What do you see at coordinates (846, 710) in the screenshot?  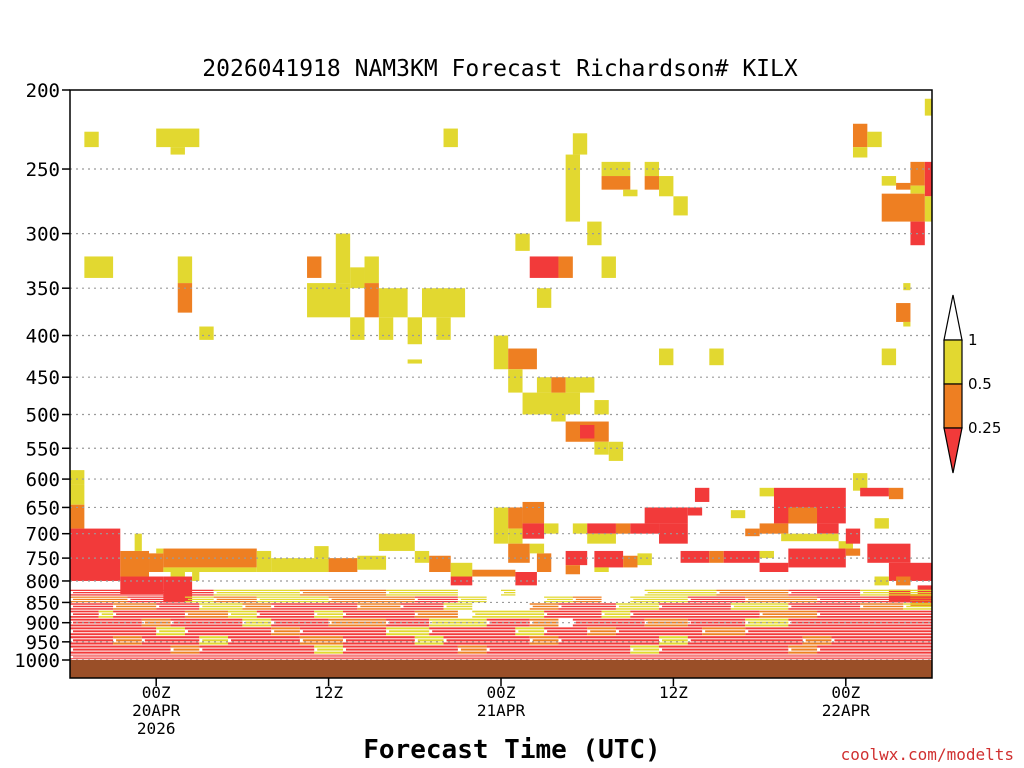 I see `x-tick-label: 22APR` at bounding box center [846, 710].